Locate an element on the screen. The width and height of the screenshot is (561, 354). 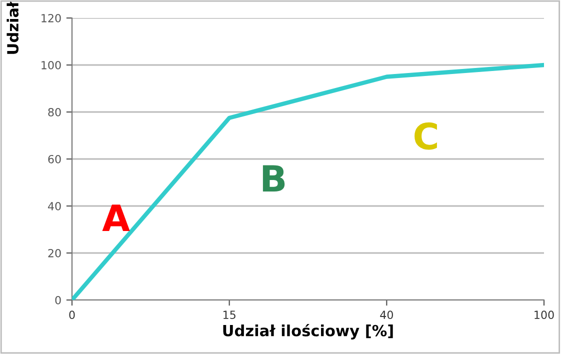
x-tick-label: 100 is located at coordinates (544, 315).